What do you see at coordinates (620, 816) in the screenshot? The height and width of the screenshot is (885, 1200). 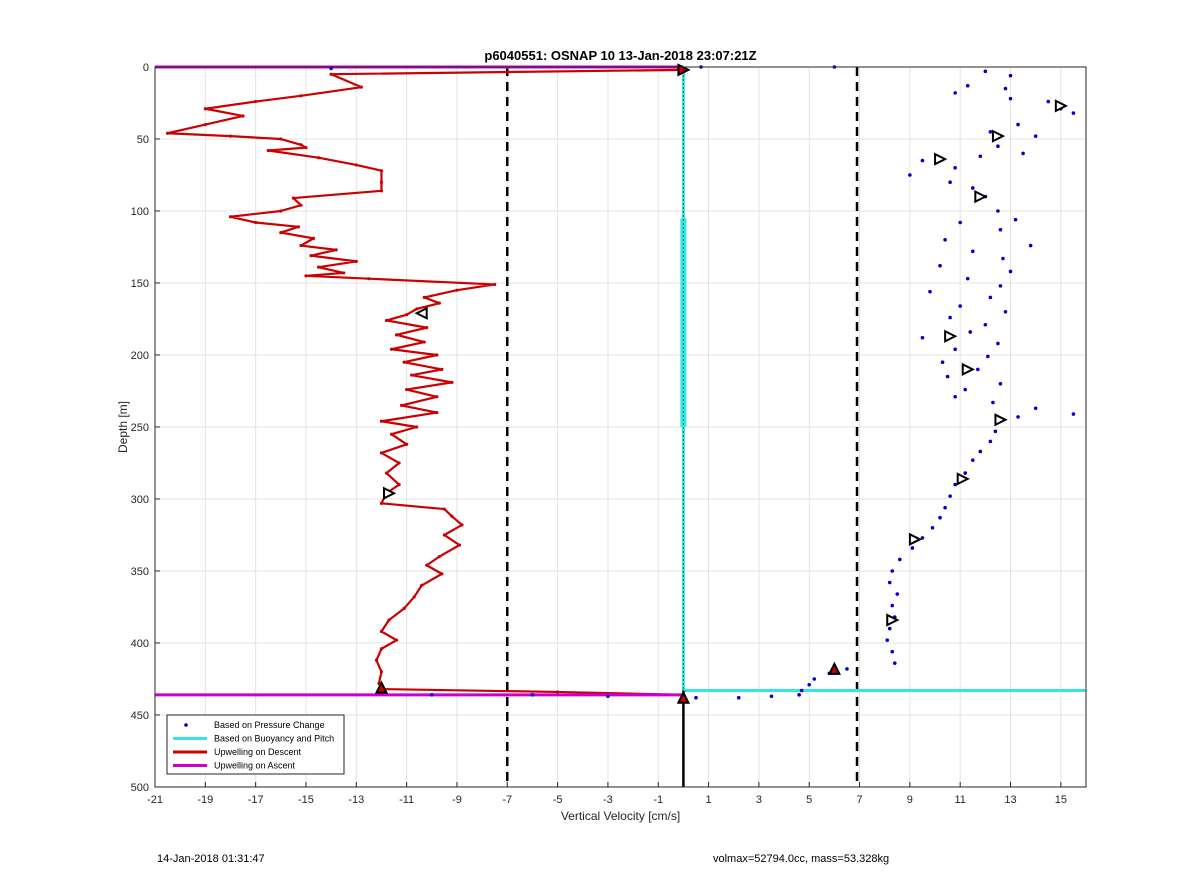 I see `x-axis-label: Vertical Velocity [cm/s]` at bounding box center [620, 816].